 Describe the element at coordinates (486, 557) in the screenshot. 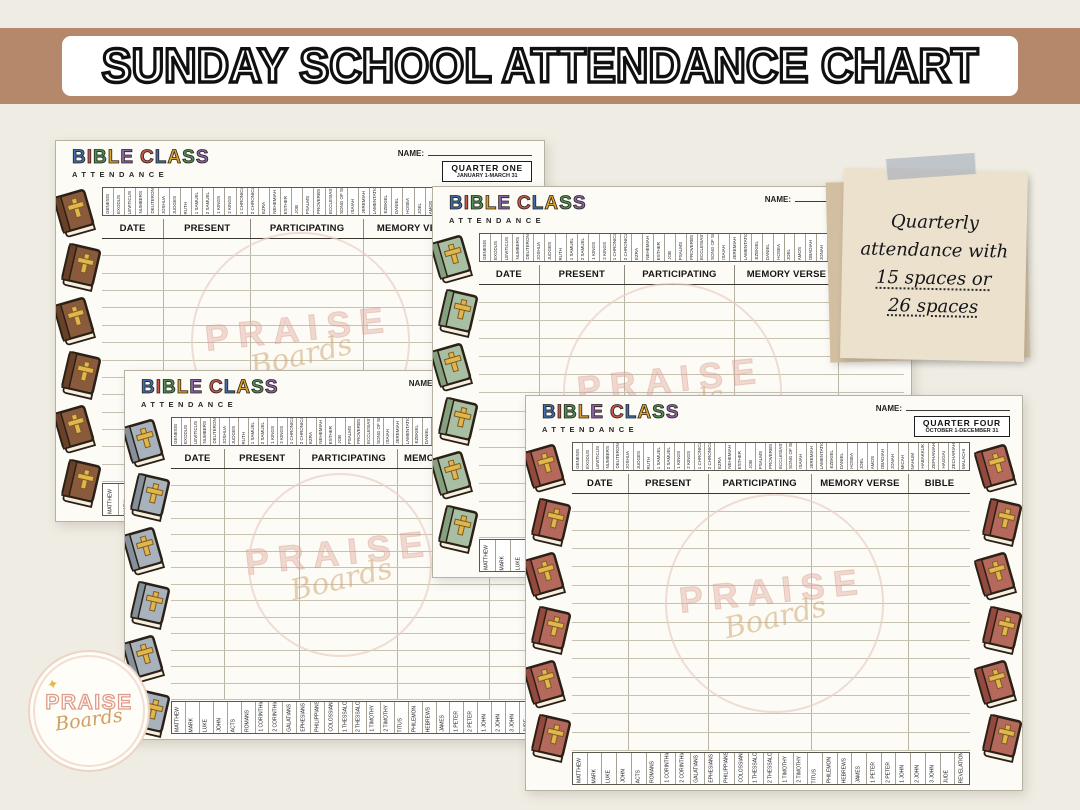

I see `tab-label: MATTHEW` at that location.